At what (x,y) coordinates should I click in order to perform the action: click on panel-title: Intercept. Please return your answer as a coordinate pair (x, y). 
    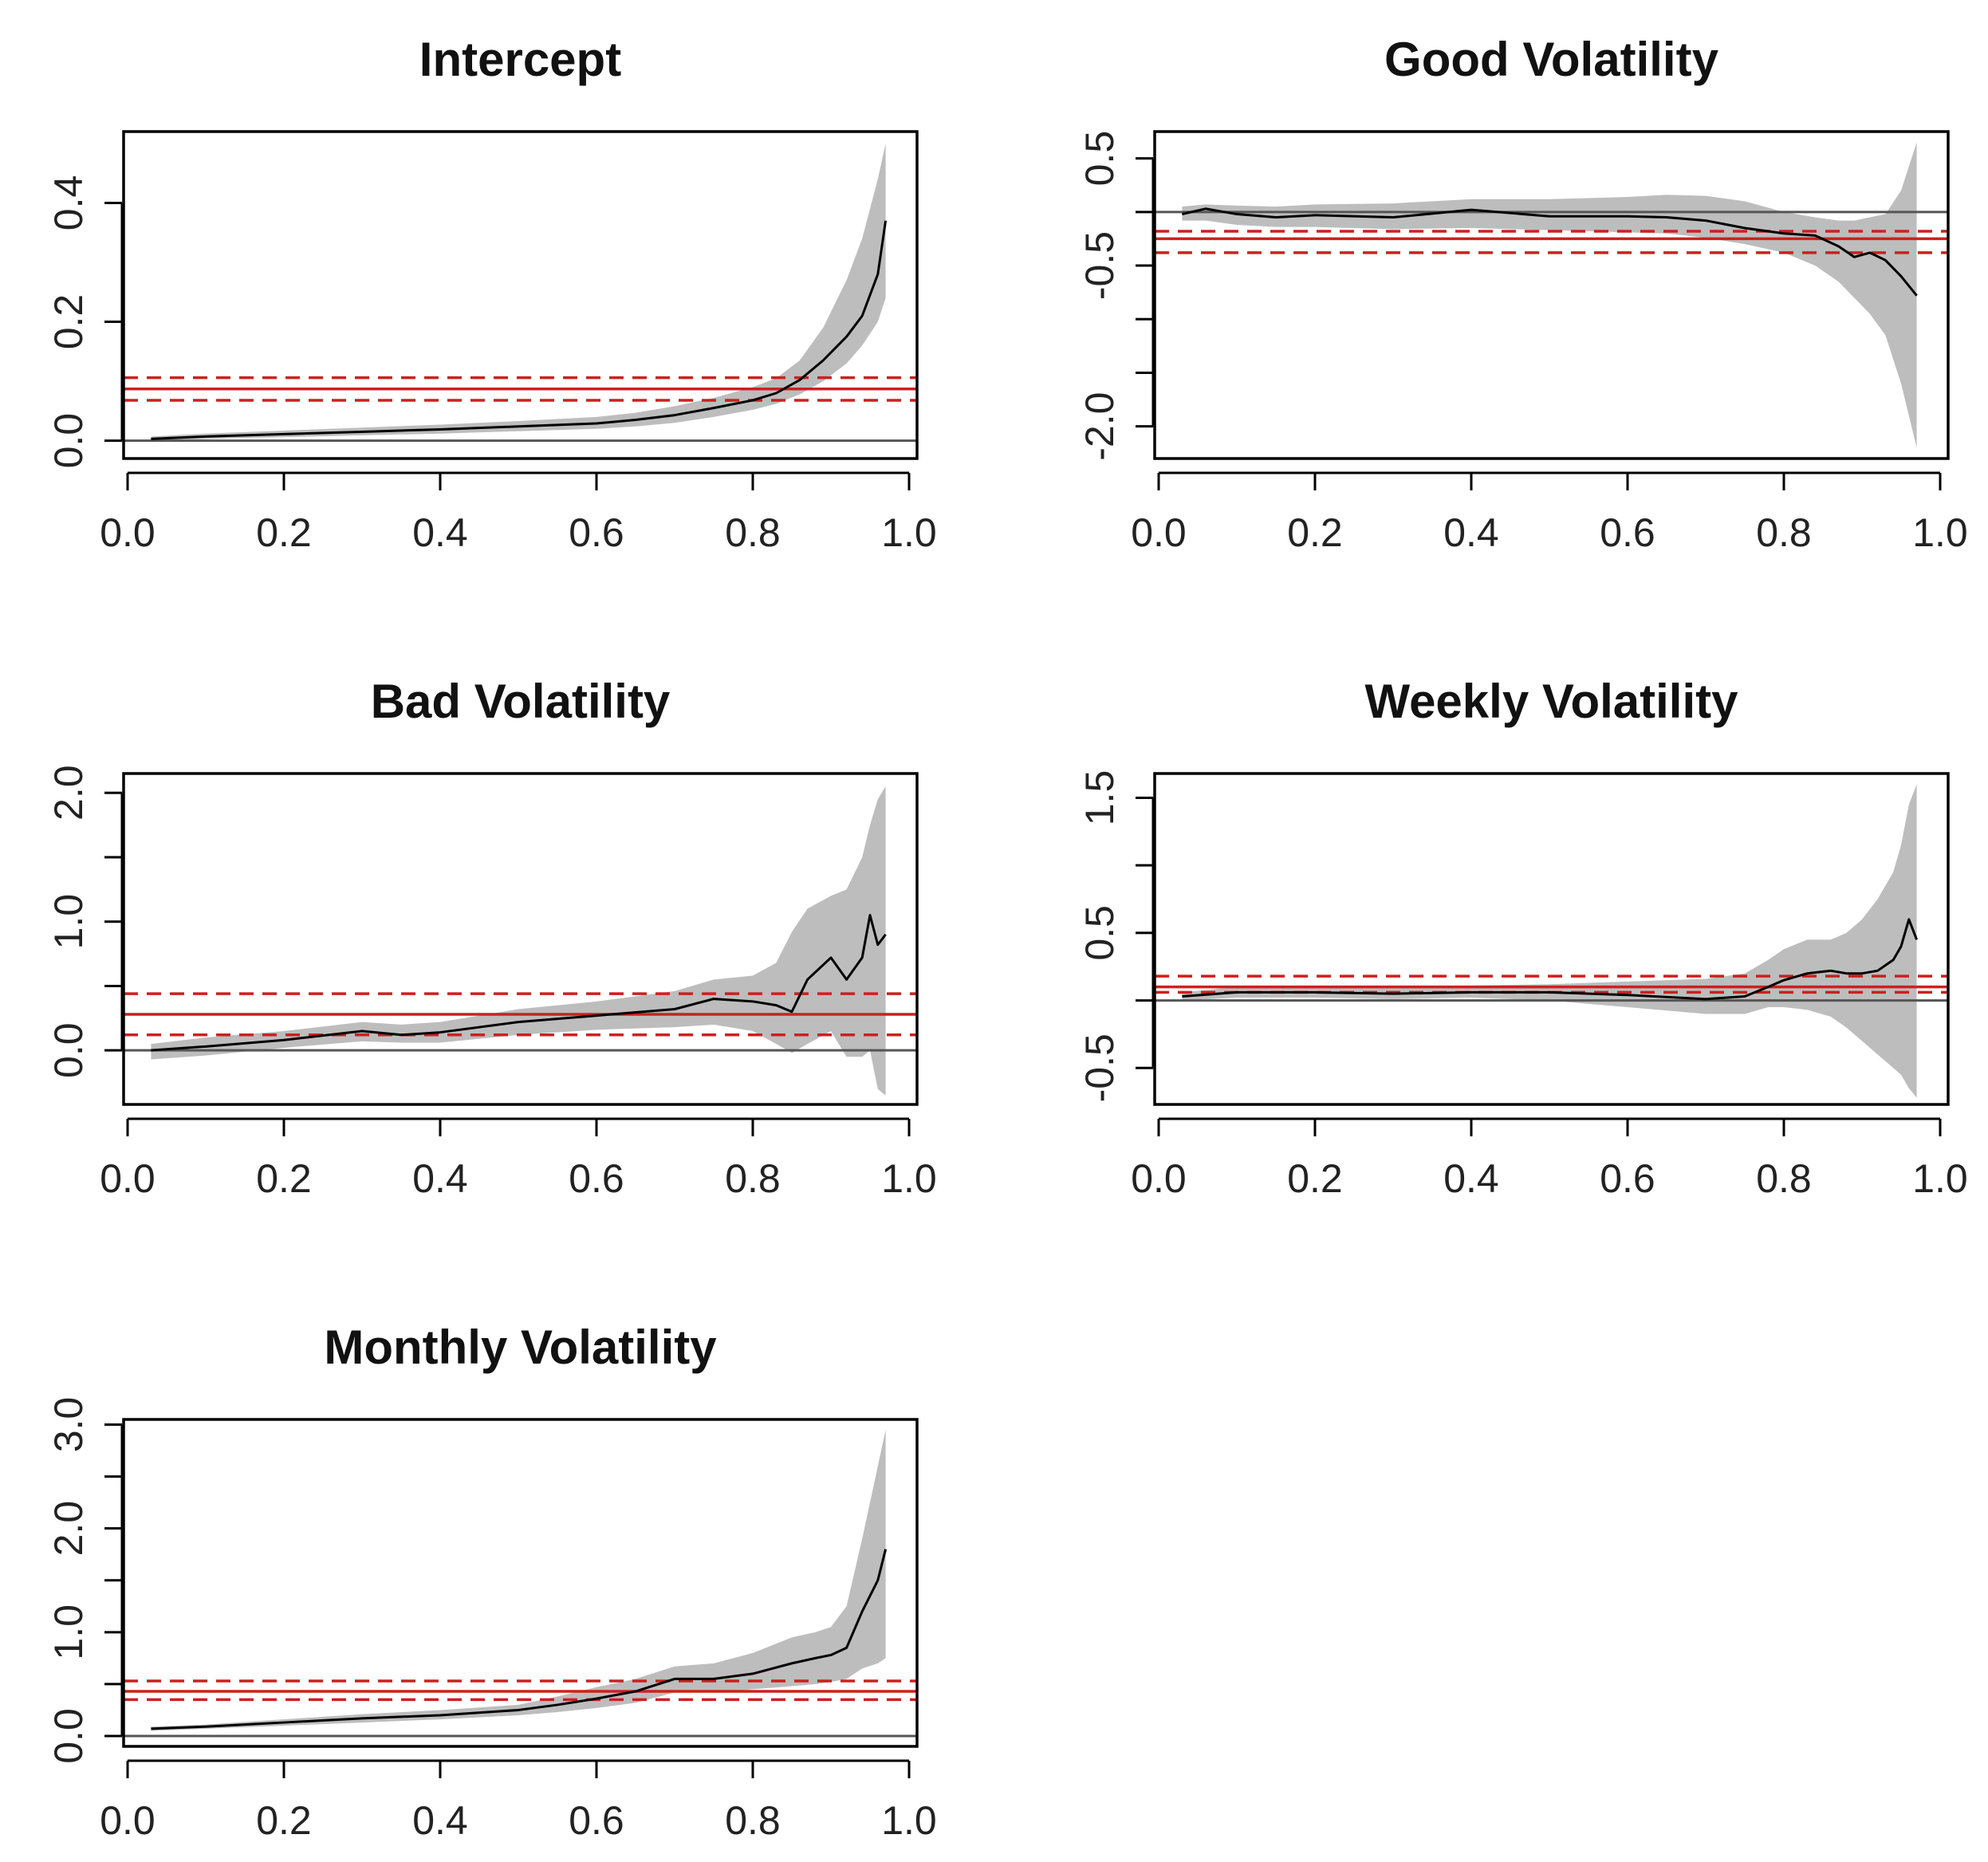
    Looking at the image, I should click on (520, 60).